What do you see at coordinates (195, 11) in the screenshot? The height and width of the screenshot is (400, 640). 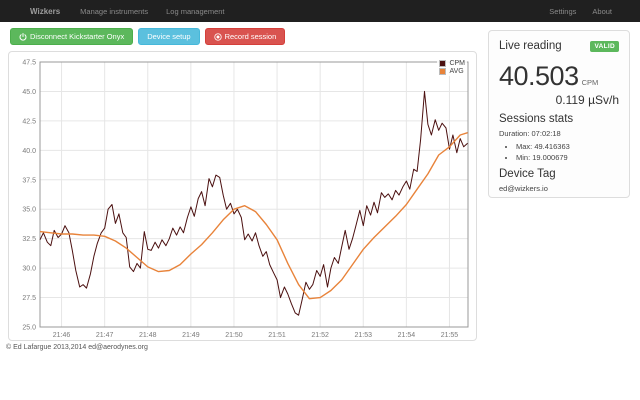 I see `nav-item-log-management: Log management` at bounding box center [195, 11].